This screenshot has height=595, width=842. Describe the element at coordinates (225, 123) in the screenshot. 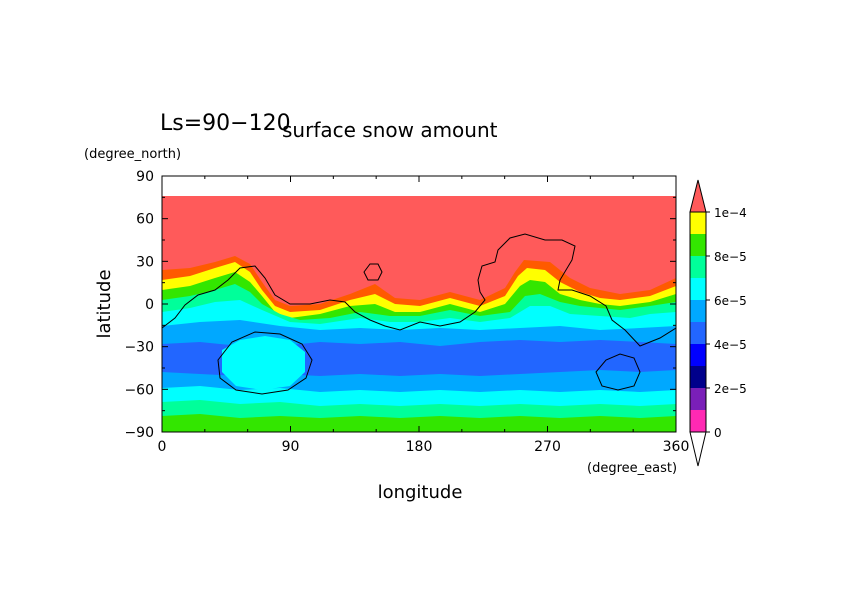

I see `panel-label: Ls=90−120` at that location.